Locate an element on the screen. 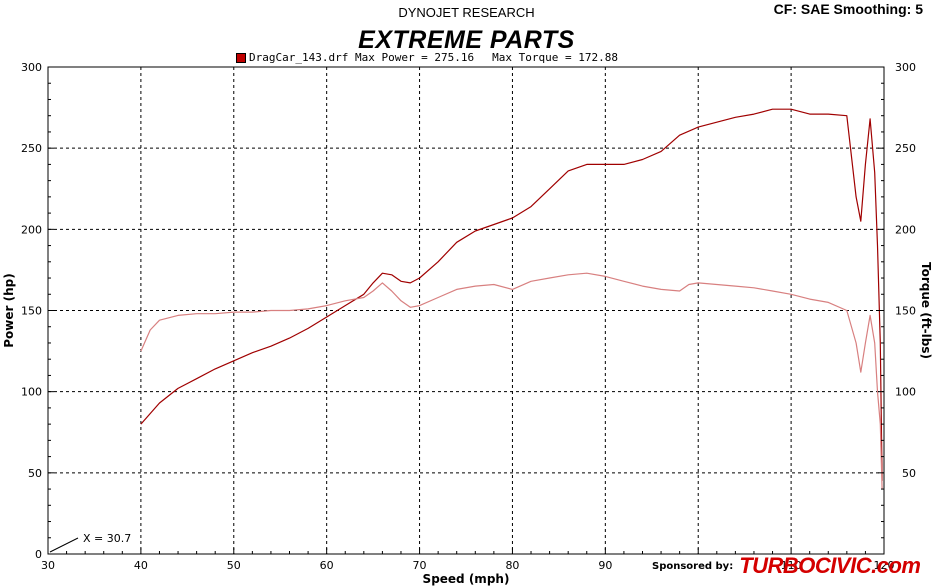 Image resolution: width=933 pixels, height=586 pixels. y-tick-label-right: 300 is located at coordinates (905, 67).